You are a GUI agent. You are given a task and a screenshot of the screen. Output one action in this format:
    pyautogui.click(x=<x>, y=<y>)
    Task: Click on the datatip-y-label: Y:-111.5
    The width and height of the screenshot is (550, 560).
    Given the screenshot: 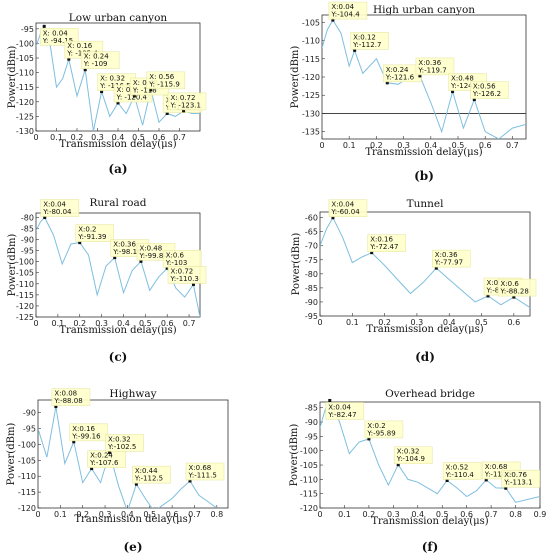 What is the action you would take?
    pyautogui.click(x=202, y=476)
    